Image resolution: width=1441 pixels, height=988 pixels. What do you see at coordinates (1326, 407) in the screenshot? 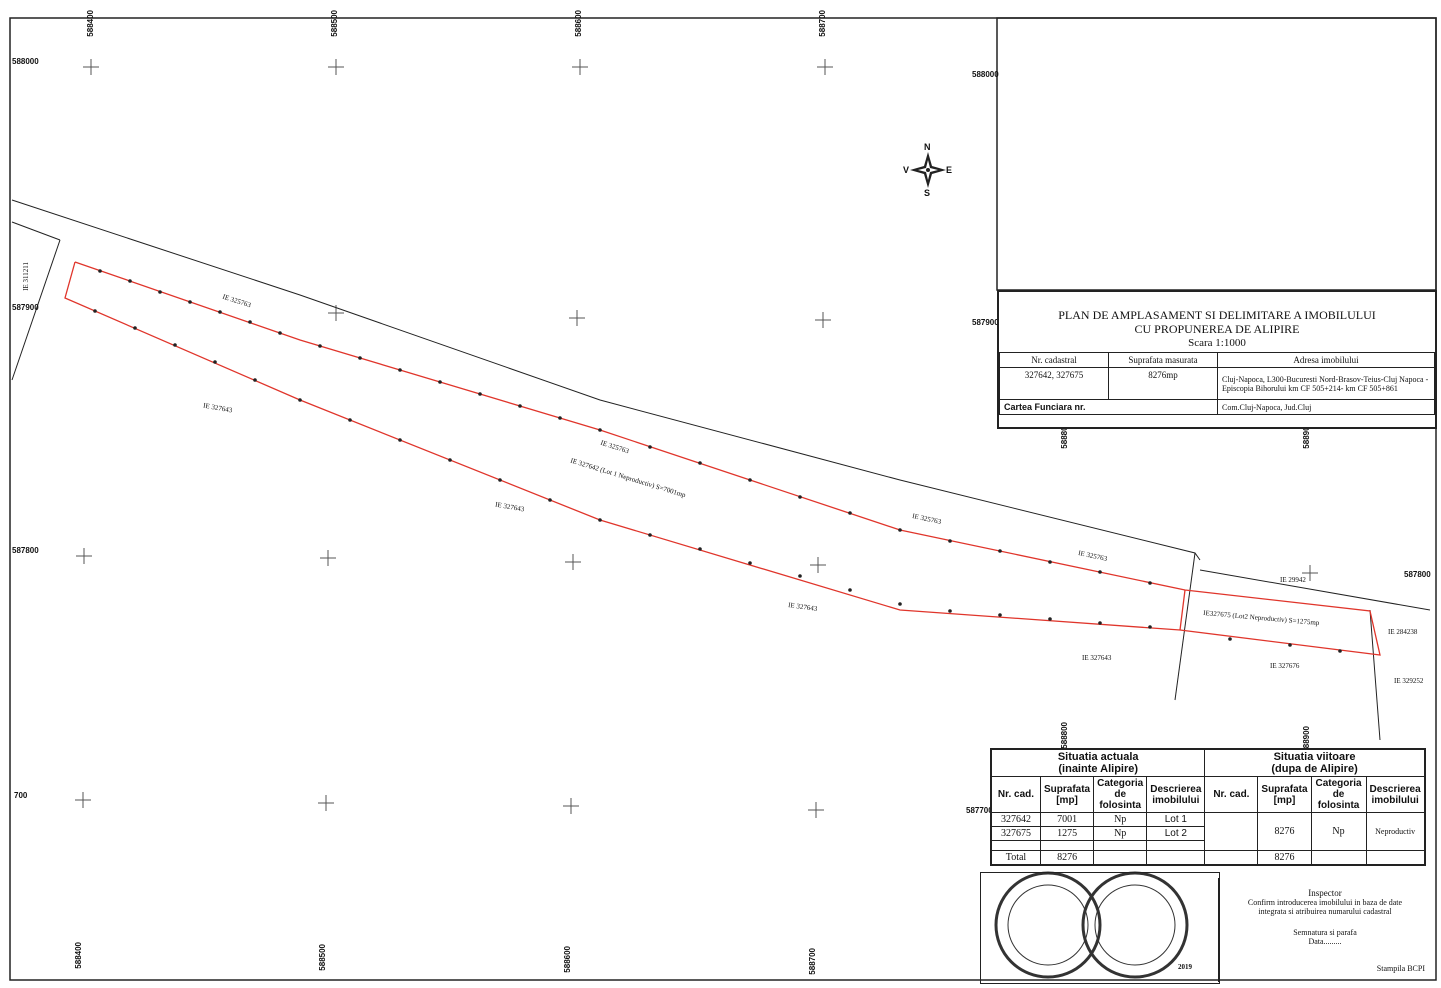
I see `locality-value: Com.Cluj-Napoca, Jud.Cluj` at bounding box center [1326, 407].